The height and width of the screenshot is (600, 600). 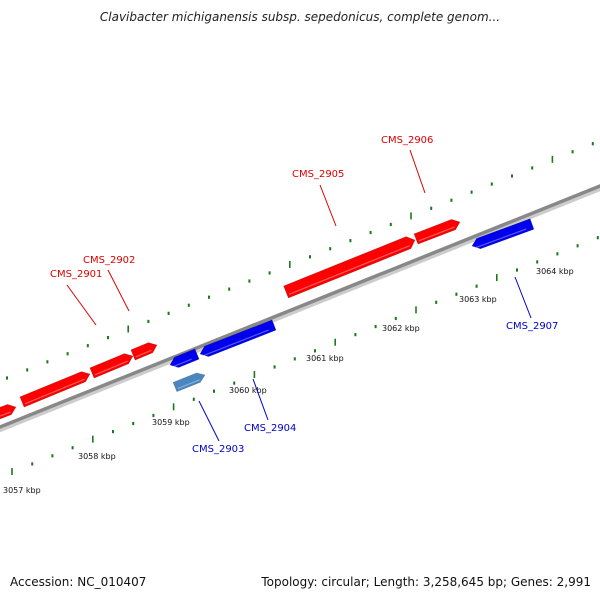 What do you see at coordinates (97, 456) in the screenshot?
I see `kbp-scale-label: 3058 kbp` at bounding box center [97, 456].